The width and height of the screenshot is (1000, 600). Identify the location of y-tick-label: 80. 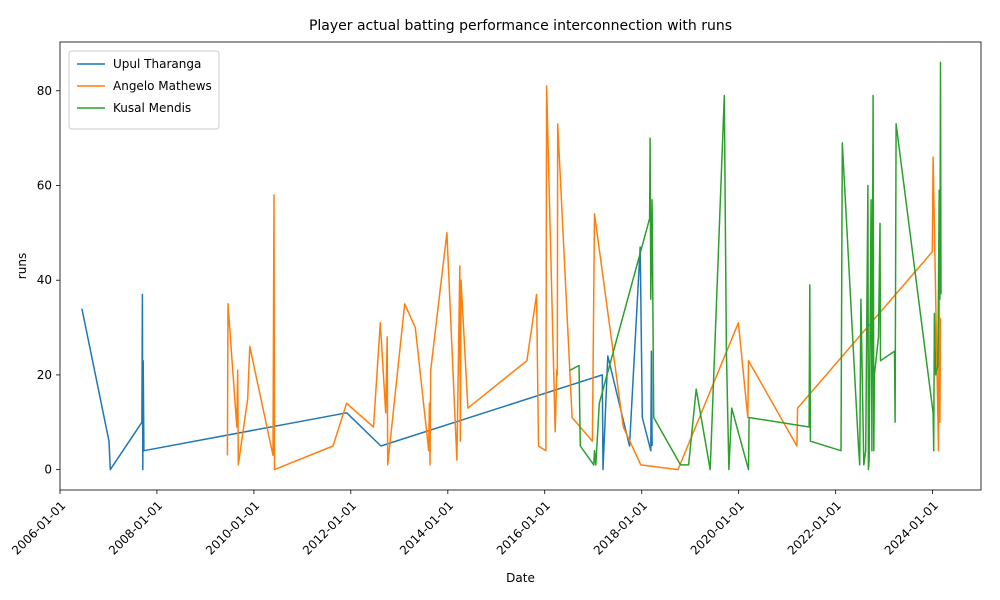
(44, 91).